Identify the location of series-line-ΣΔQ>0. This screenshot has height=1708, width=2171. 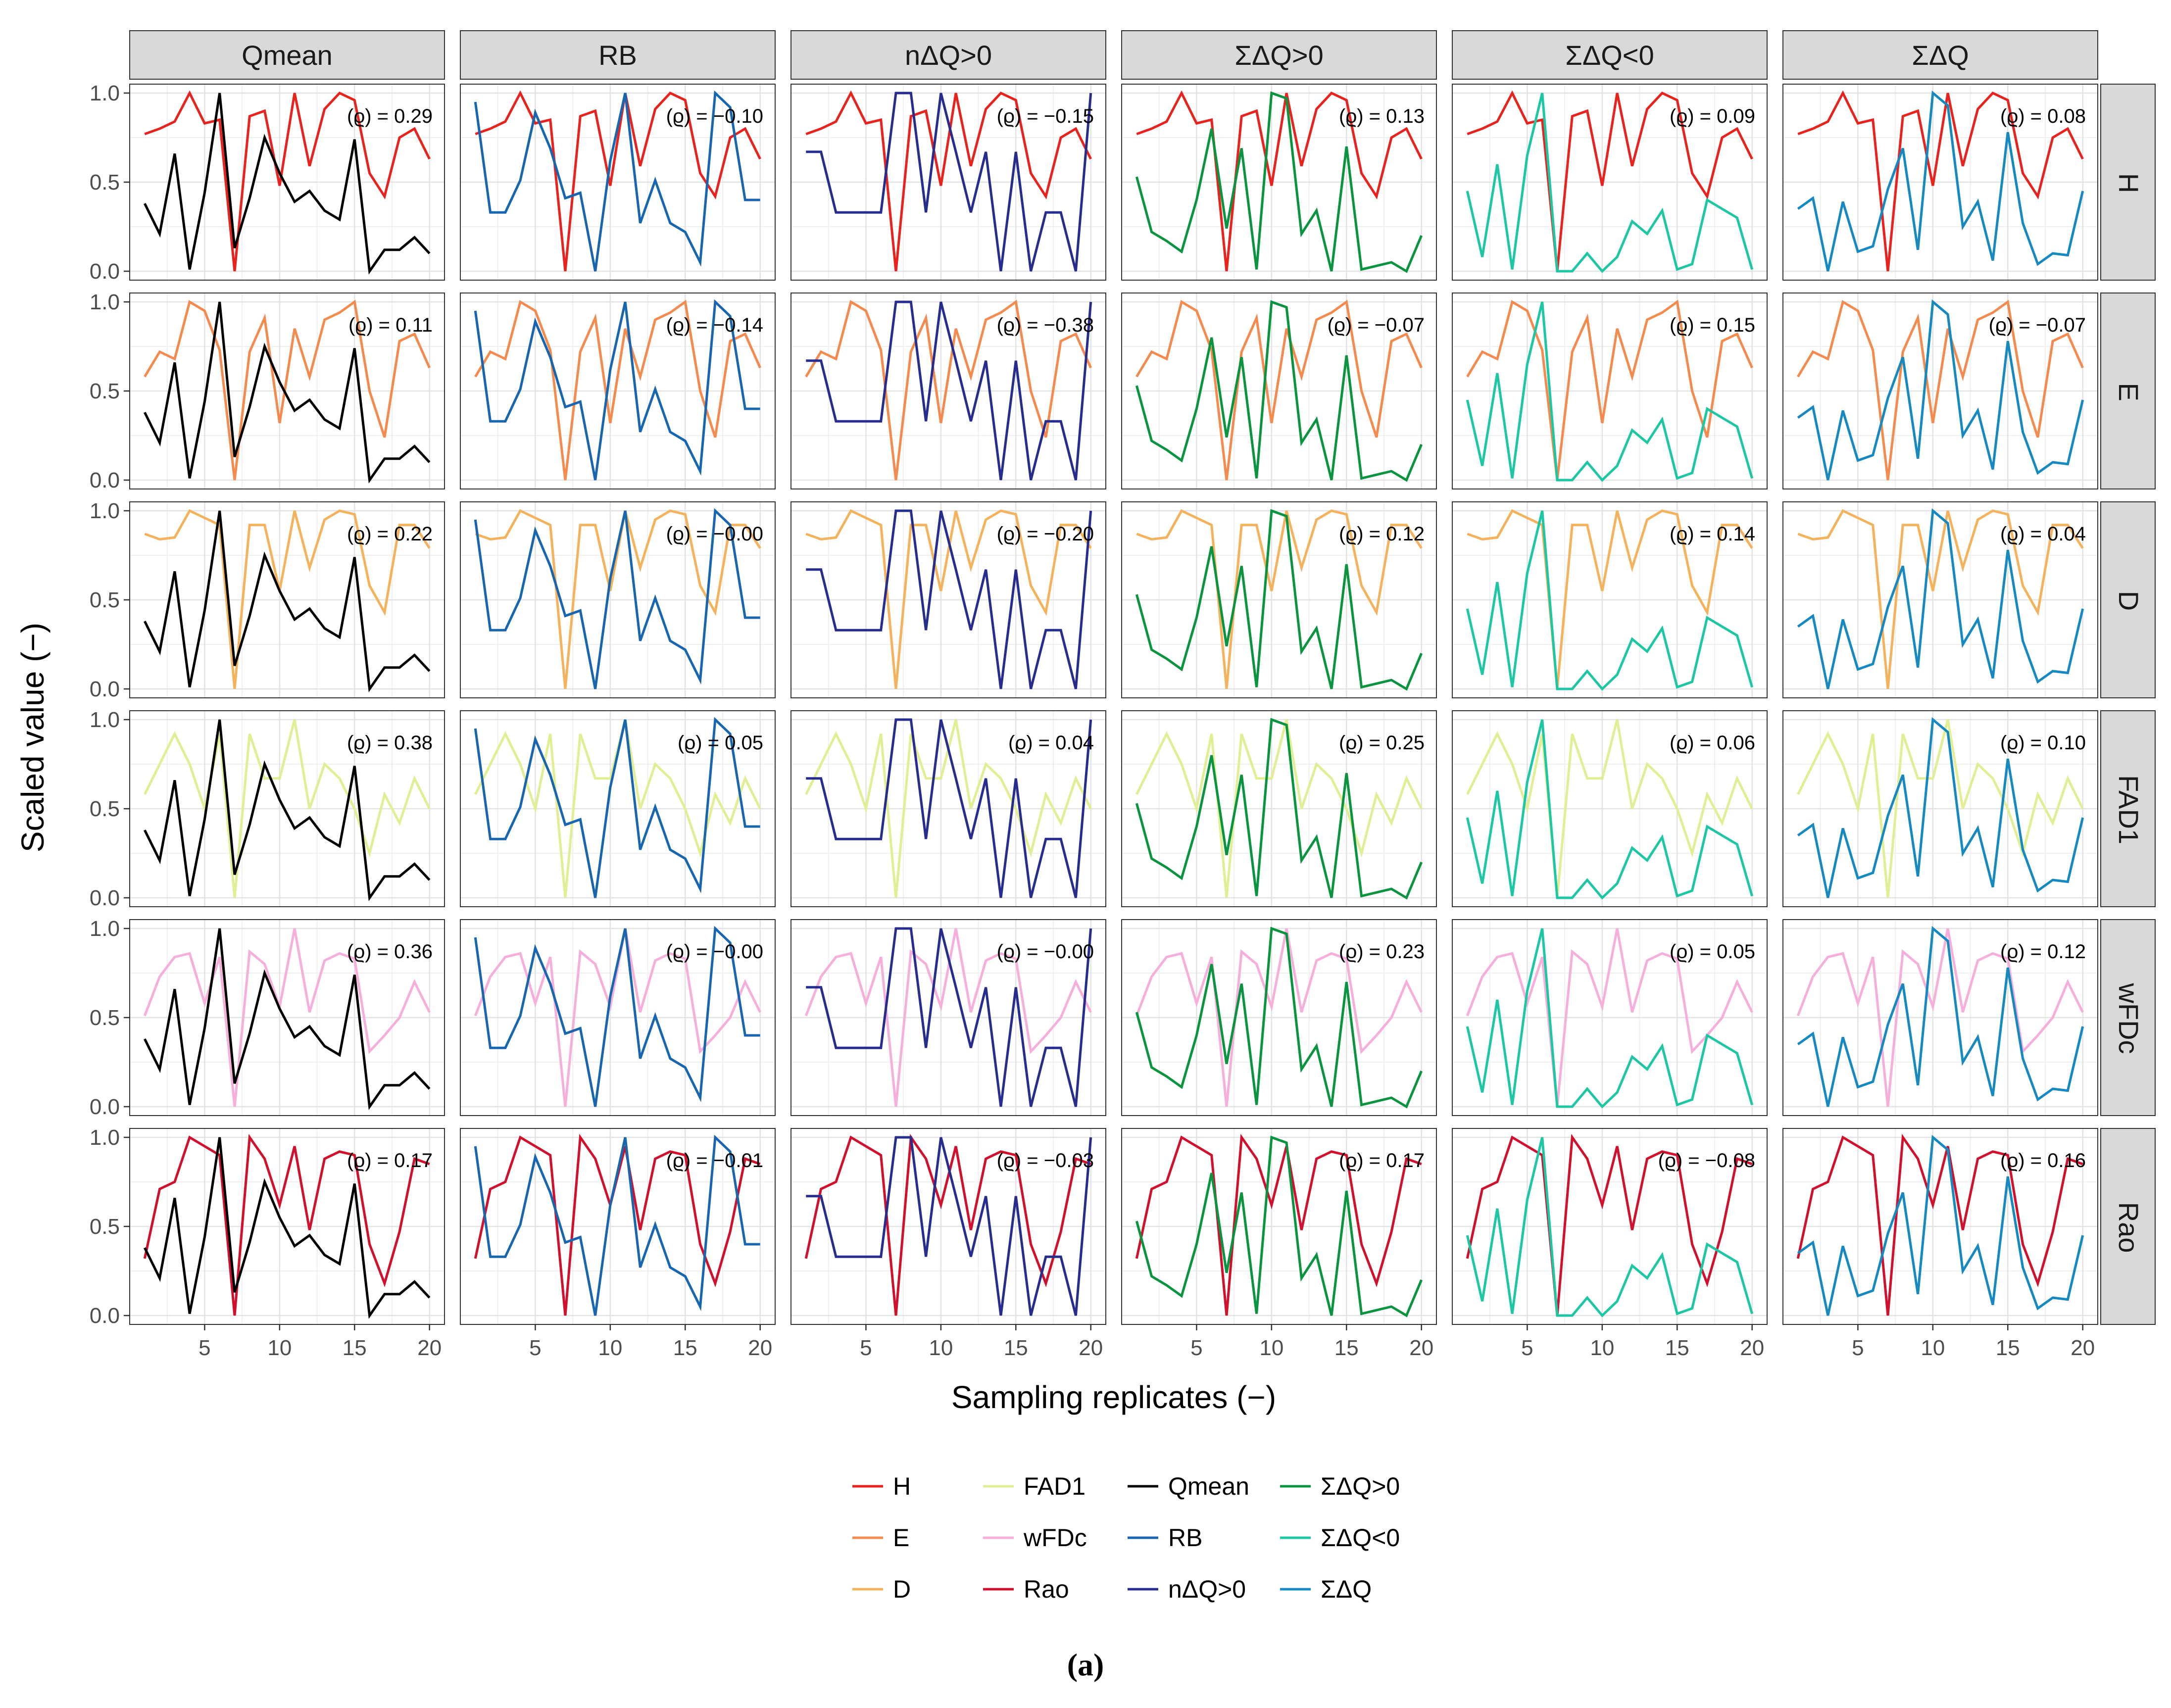
(1279, 1227).